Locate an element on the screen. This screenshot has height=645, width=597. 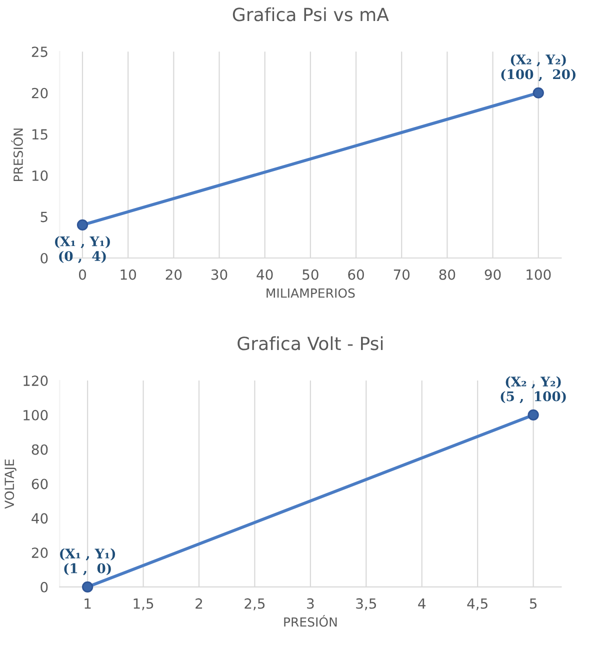
chart-title: Grafica Psi vs mA is located at coordinates (310, 14).